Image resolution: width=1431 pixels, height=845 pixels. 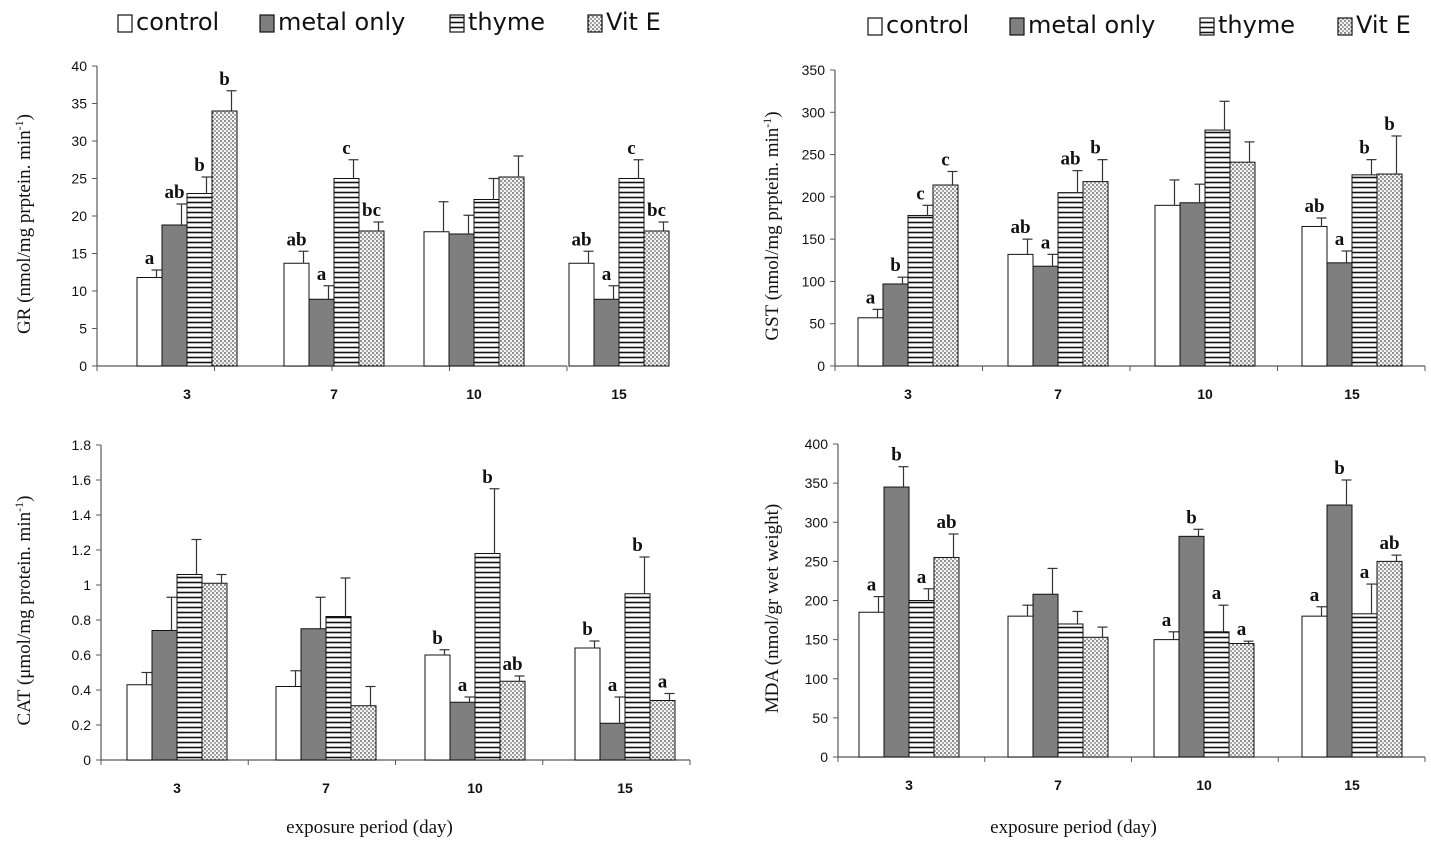 What do you see at coordinates (82, 445) in the screenshot?
I see `y-tick-label: 1.8` at bounding box center [82, 445].